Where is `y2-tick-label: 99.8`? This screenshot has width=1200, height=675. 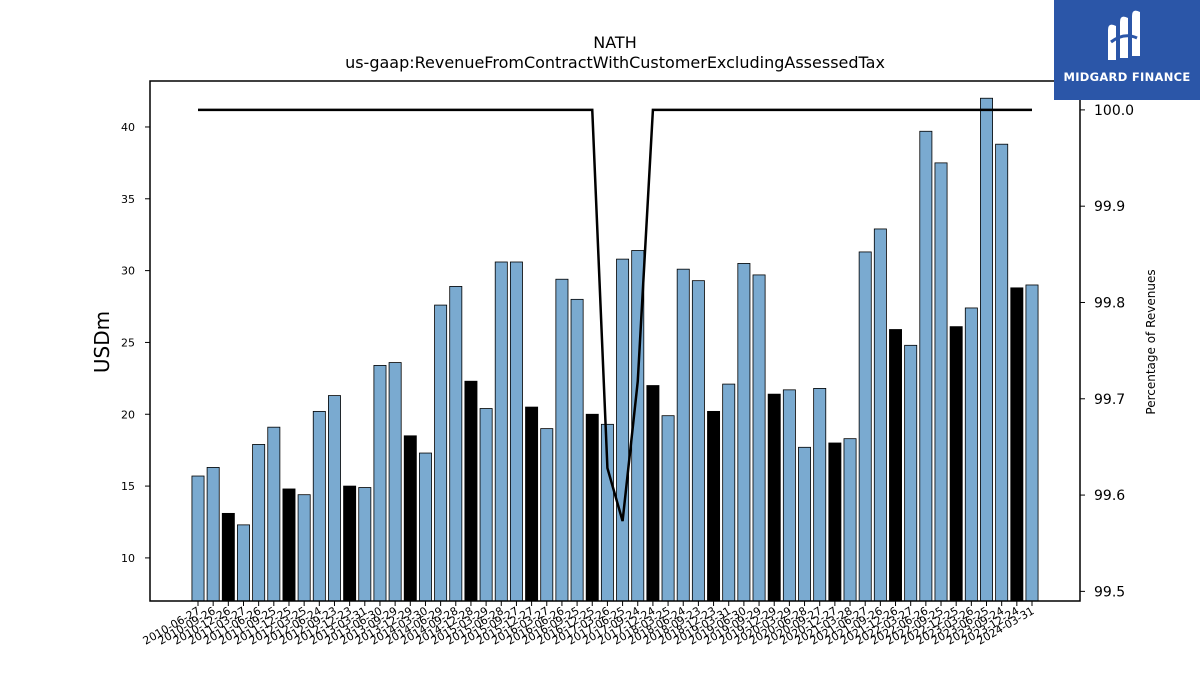 y2-tick-label: 99.8 is located at coordinates (1109, 303).